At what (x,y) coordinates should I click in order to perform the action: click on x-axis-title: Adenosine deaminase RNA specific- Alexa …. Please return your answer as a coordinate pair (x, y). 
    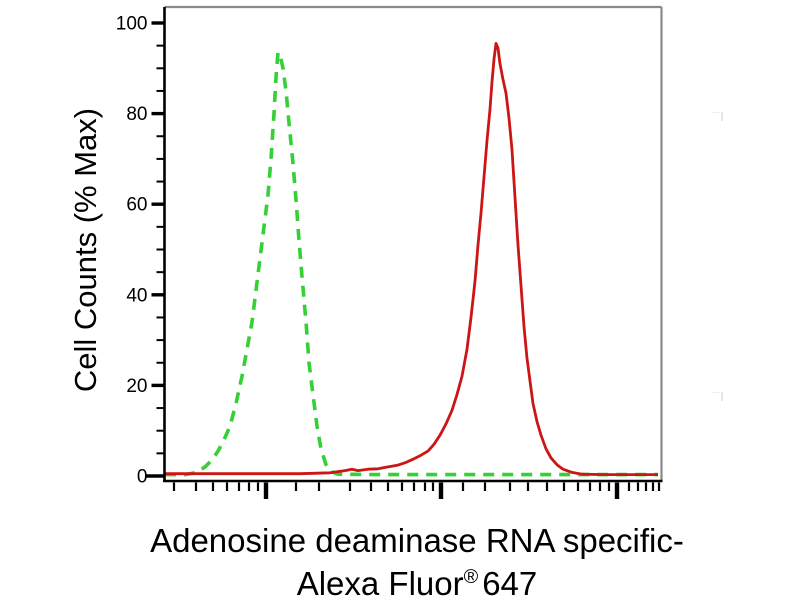
    Looking at the image, I should click on (416, 561).